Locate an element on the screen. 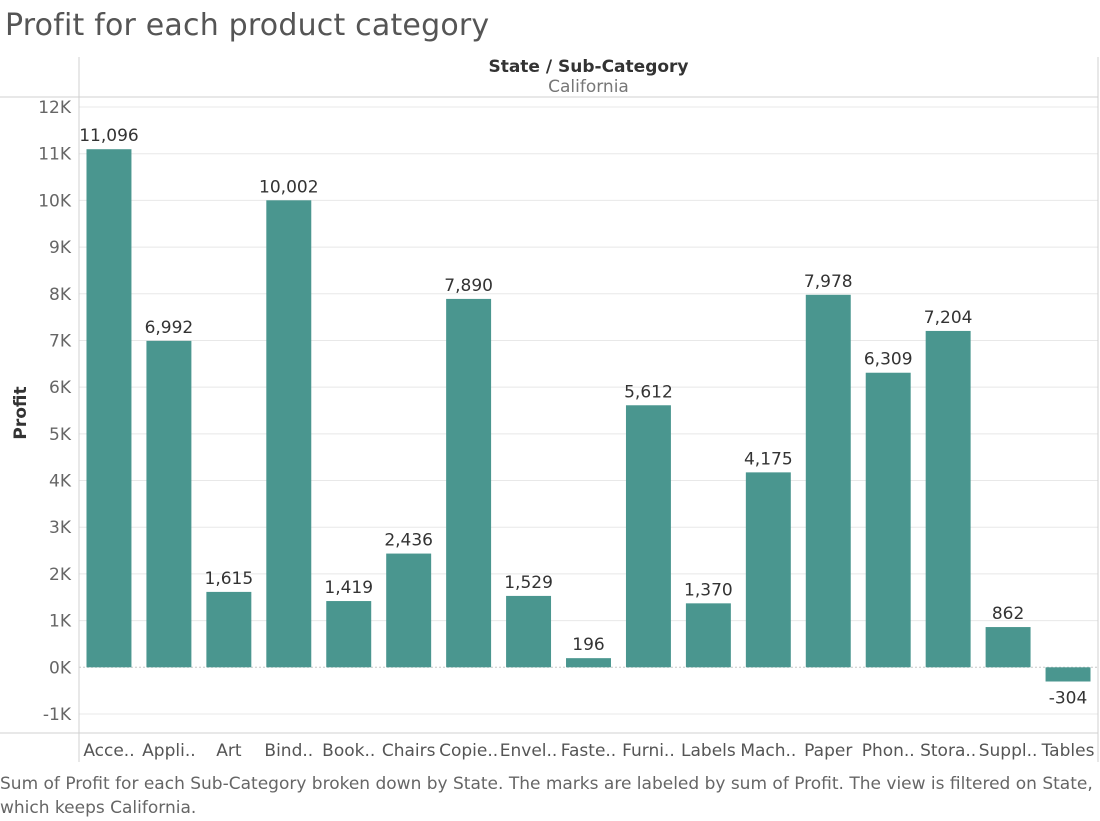 The height and width of the screenshot is (821, 1100). y-tick-label: 0K is located at coordinates (60, 668).